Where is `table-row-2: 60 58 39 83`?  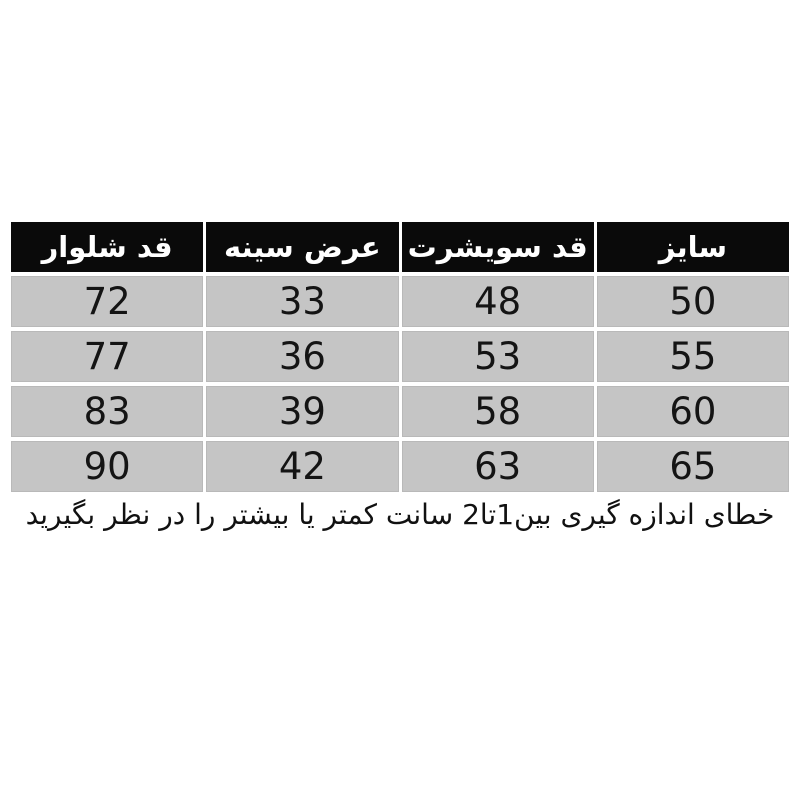
table-row-2: 60 58 39 83 is located at coordinates (400, 411).